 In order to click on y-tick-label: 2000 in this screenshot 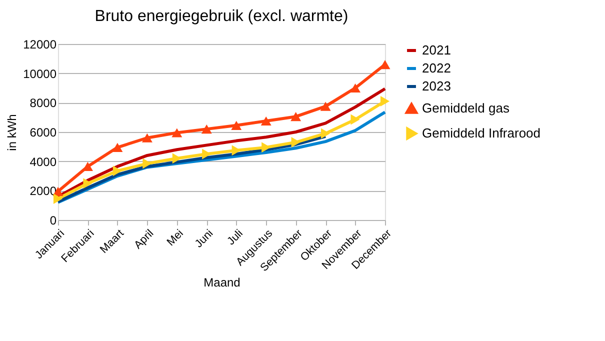, I will do `click(43, 191)`.